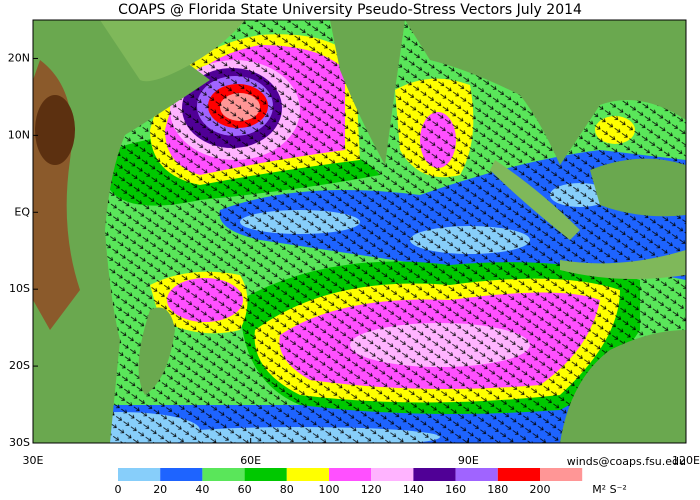  What do you see at coordinates (686, 460) in the screenshot?
I see `lon-tick-label: 120E` at bounding box center [686, 460].